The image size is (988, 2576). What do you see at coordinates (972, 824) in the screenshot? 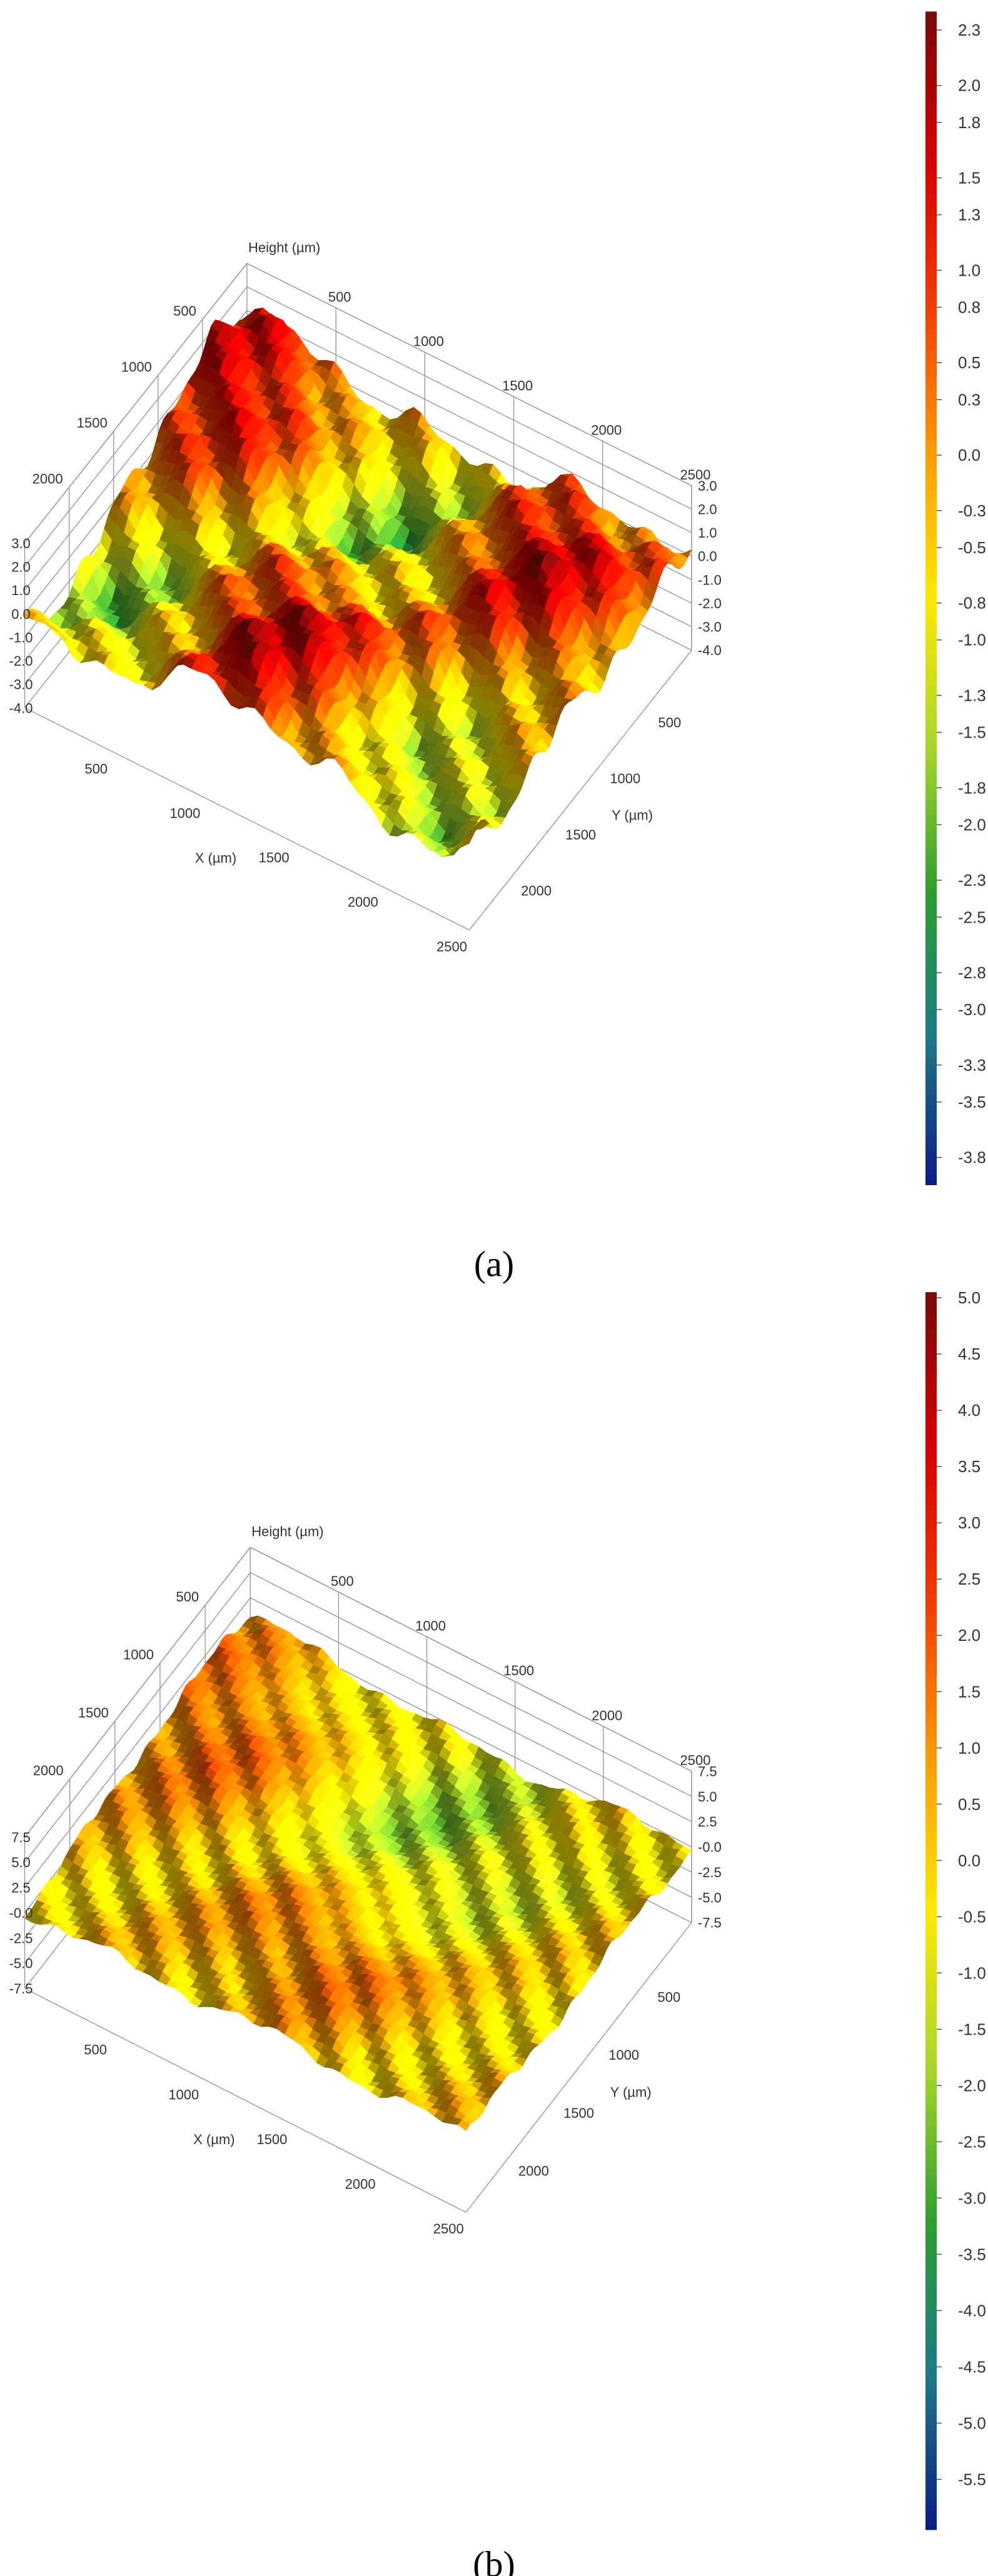
I see `colorbar-tick-label: -2.0` at bounding box center [972, 824].